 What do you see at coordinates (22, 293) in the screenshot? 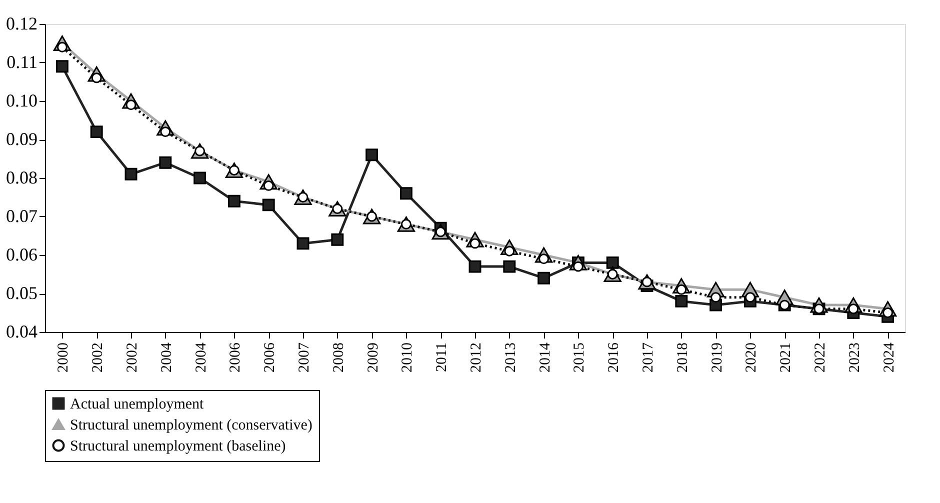
I see `y-tick-label: 0.05` at bounding box center [22, 293].